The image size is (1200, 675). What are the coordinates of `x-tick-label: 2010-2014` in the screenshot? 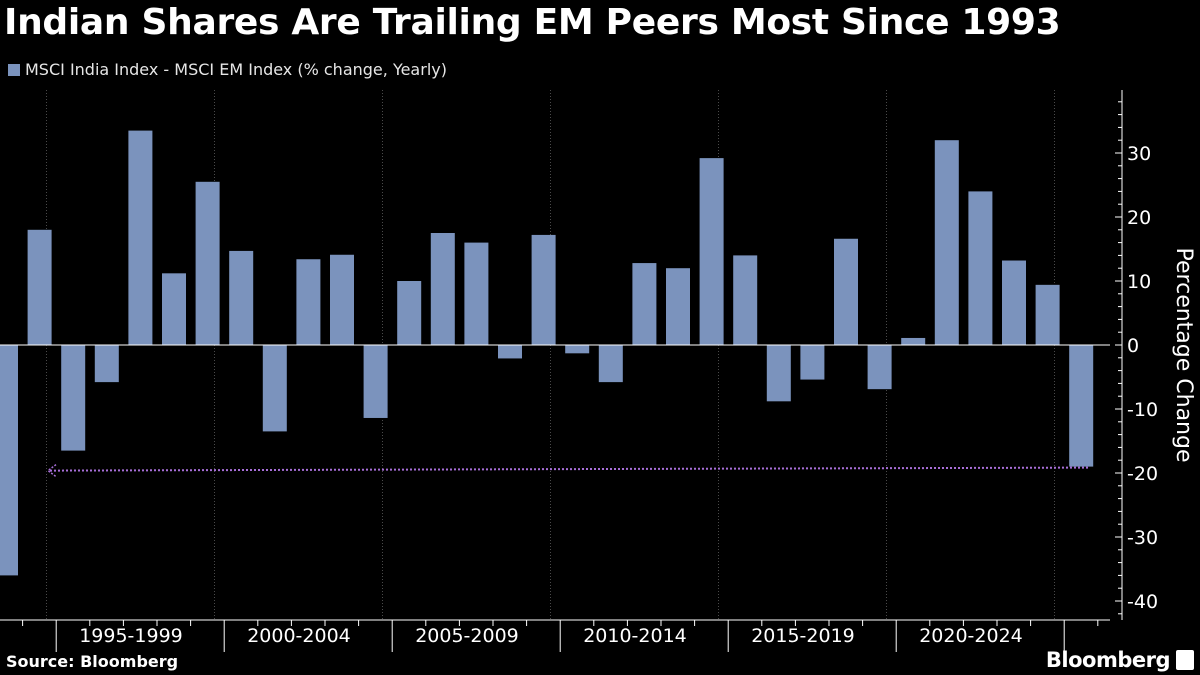 It's located at (635, 636).